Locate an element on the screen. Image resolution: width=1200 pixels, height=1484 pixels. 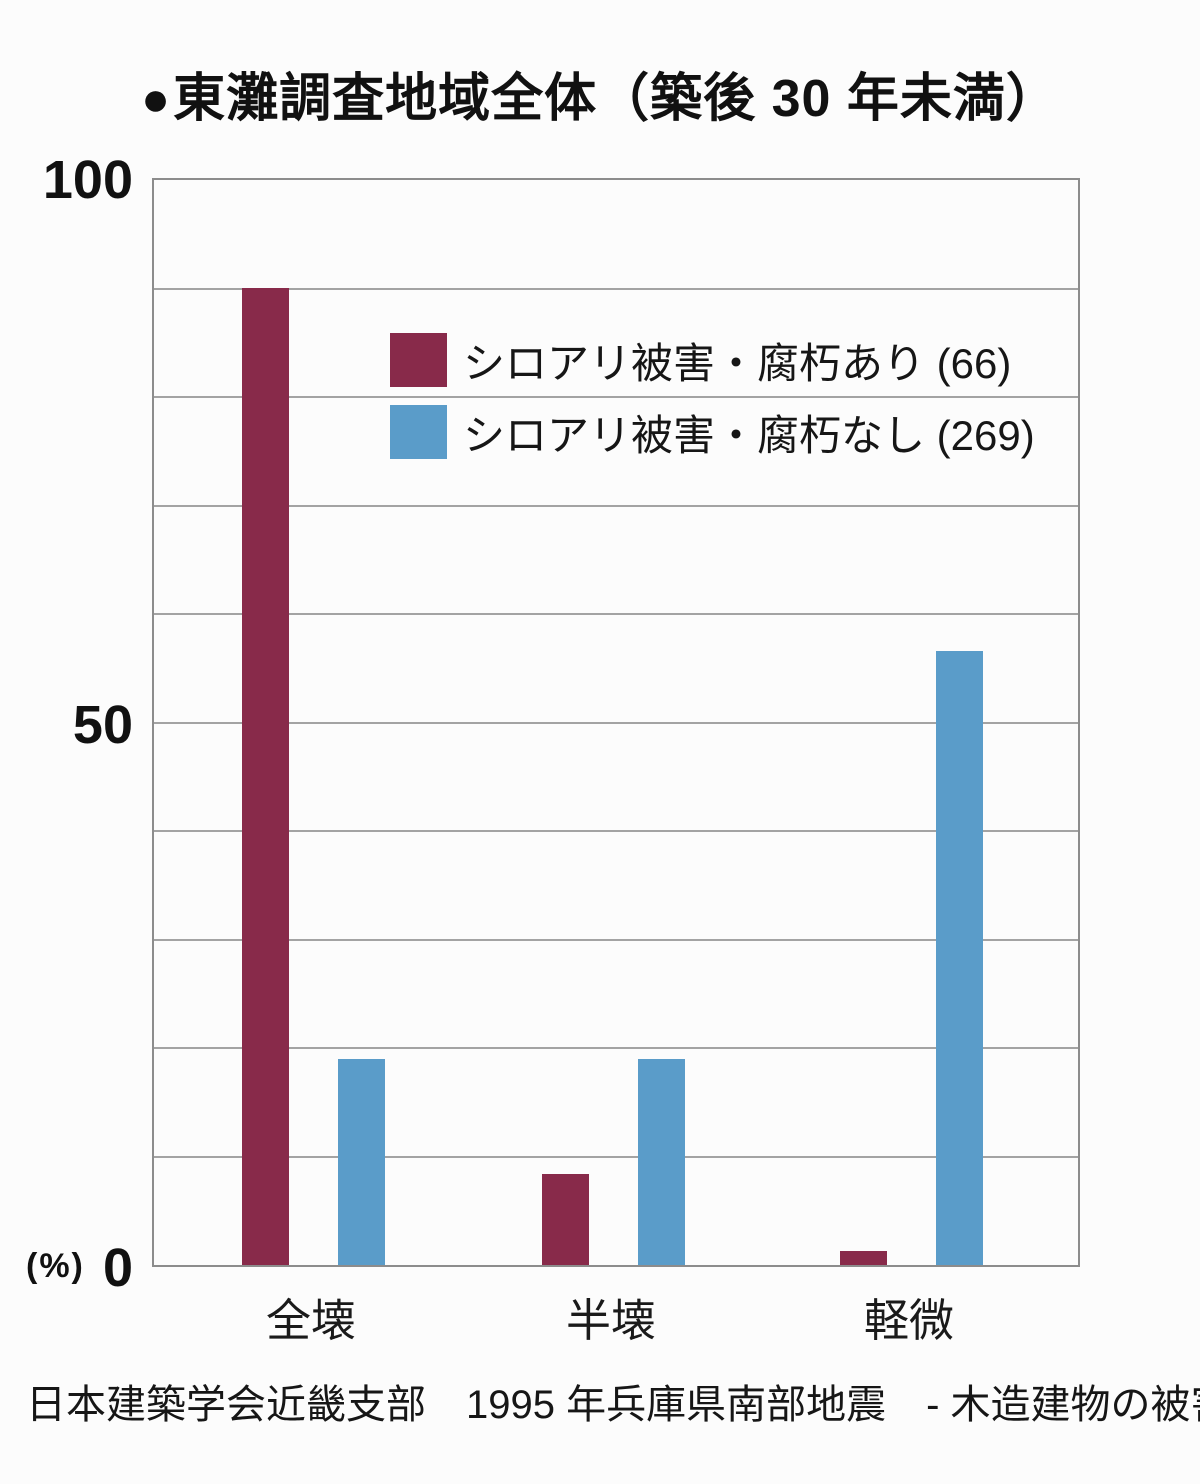
y-axis-unit: (%) is located at coordinates (55, 1266).